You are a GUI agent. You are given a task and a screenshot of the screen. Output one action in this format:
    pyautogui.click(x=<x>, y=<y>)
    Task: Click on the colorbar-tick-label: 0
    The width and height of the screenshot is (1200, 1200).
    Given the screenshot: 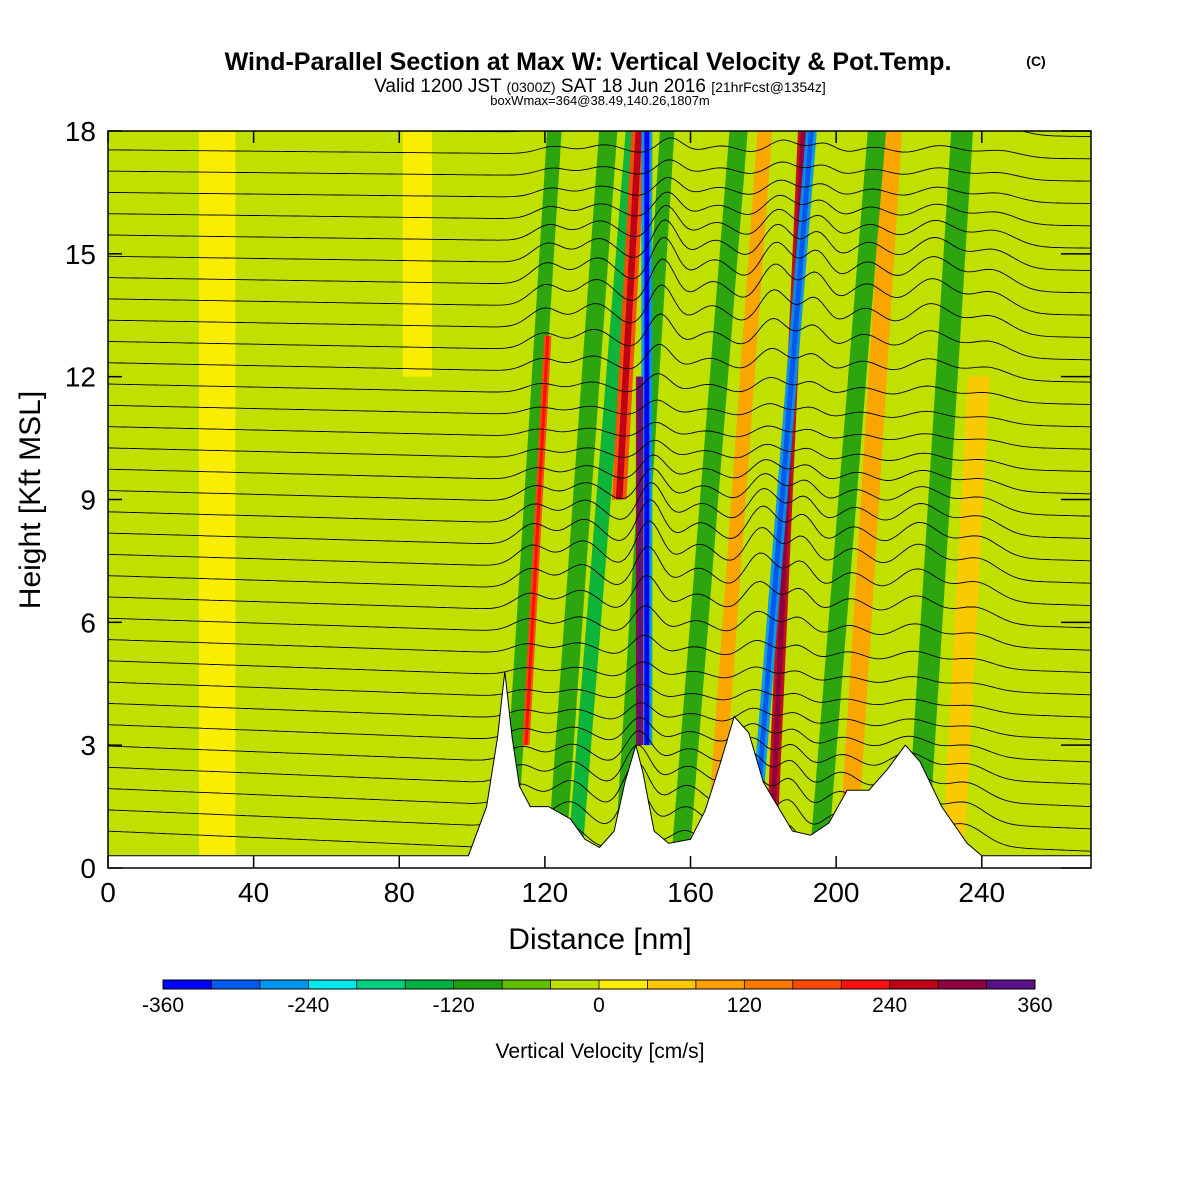 What is the action you would take?
    pyautogui.click(x=599, y=1005)
    